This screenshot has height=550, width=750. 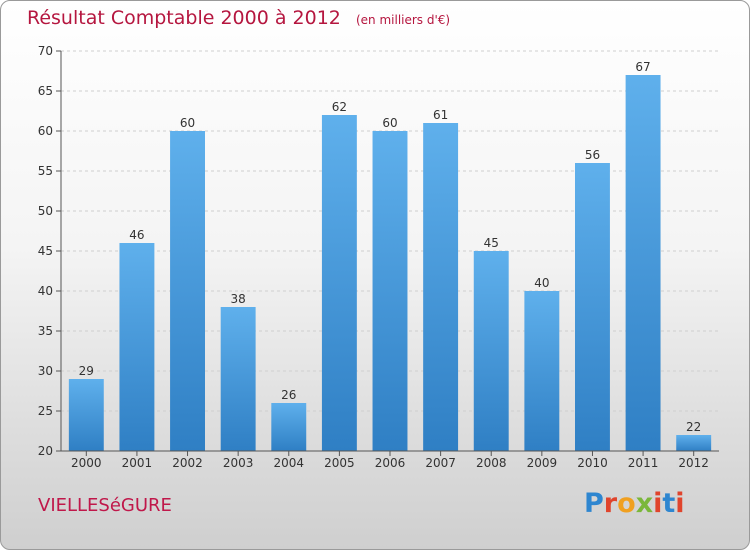 What do you see at coordinates (643, 463) in the screenshot?
I see `x-tick-label: 2011` at bounding box center [643, 463].